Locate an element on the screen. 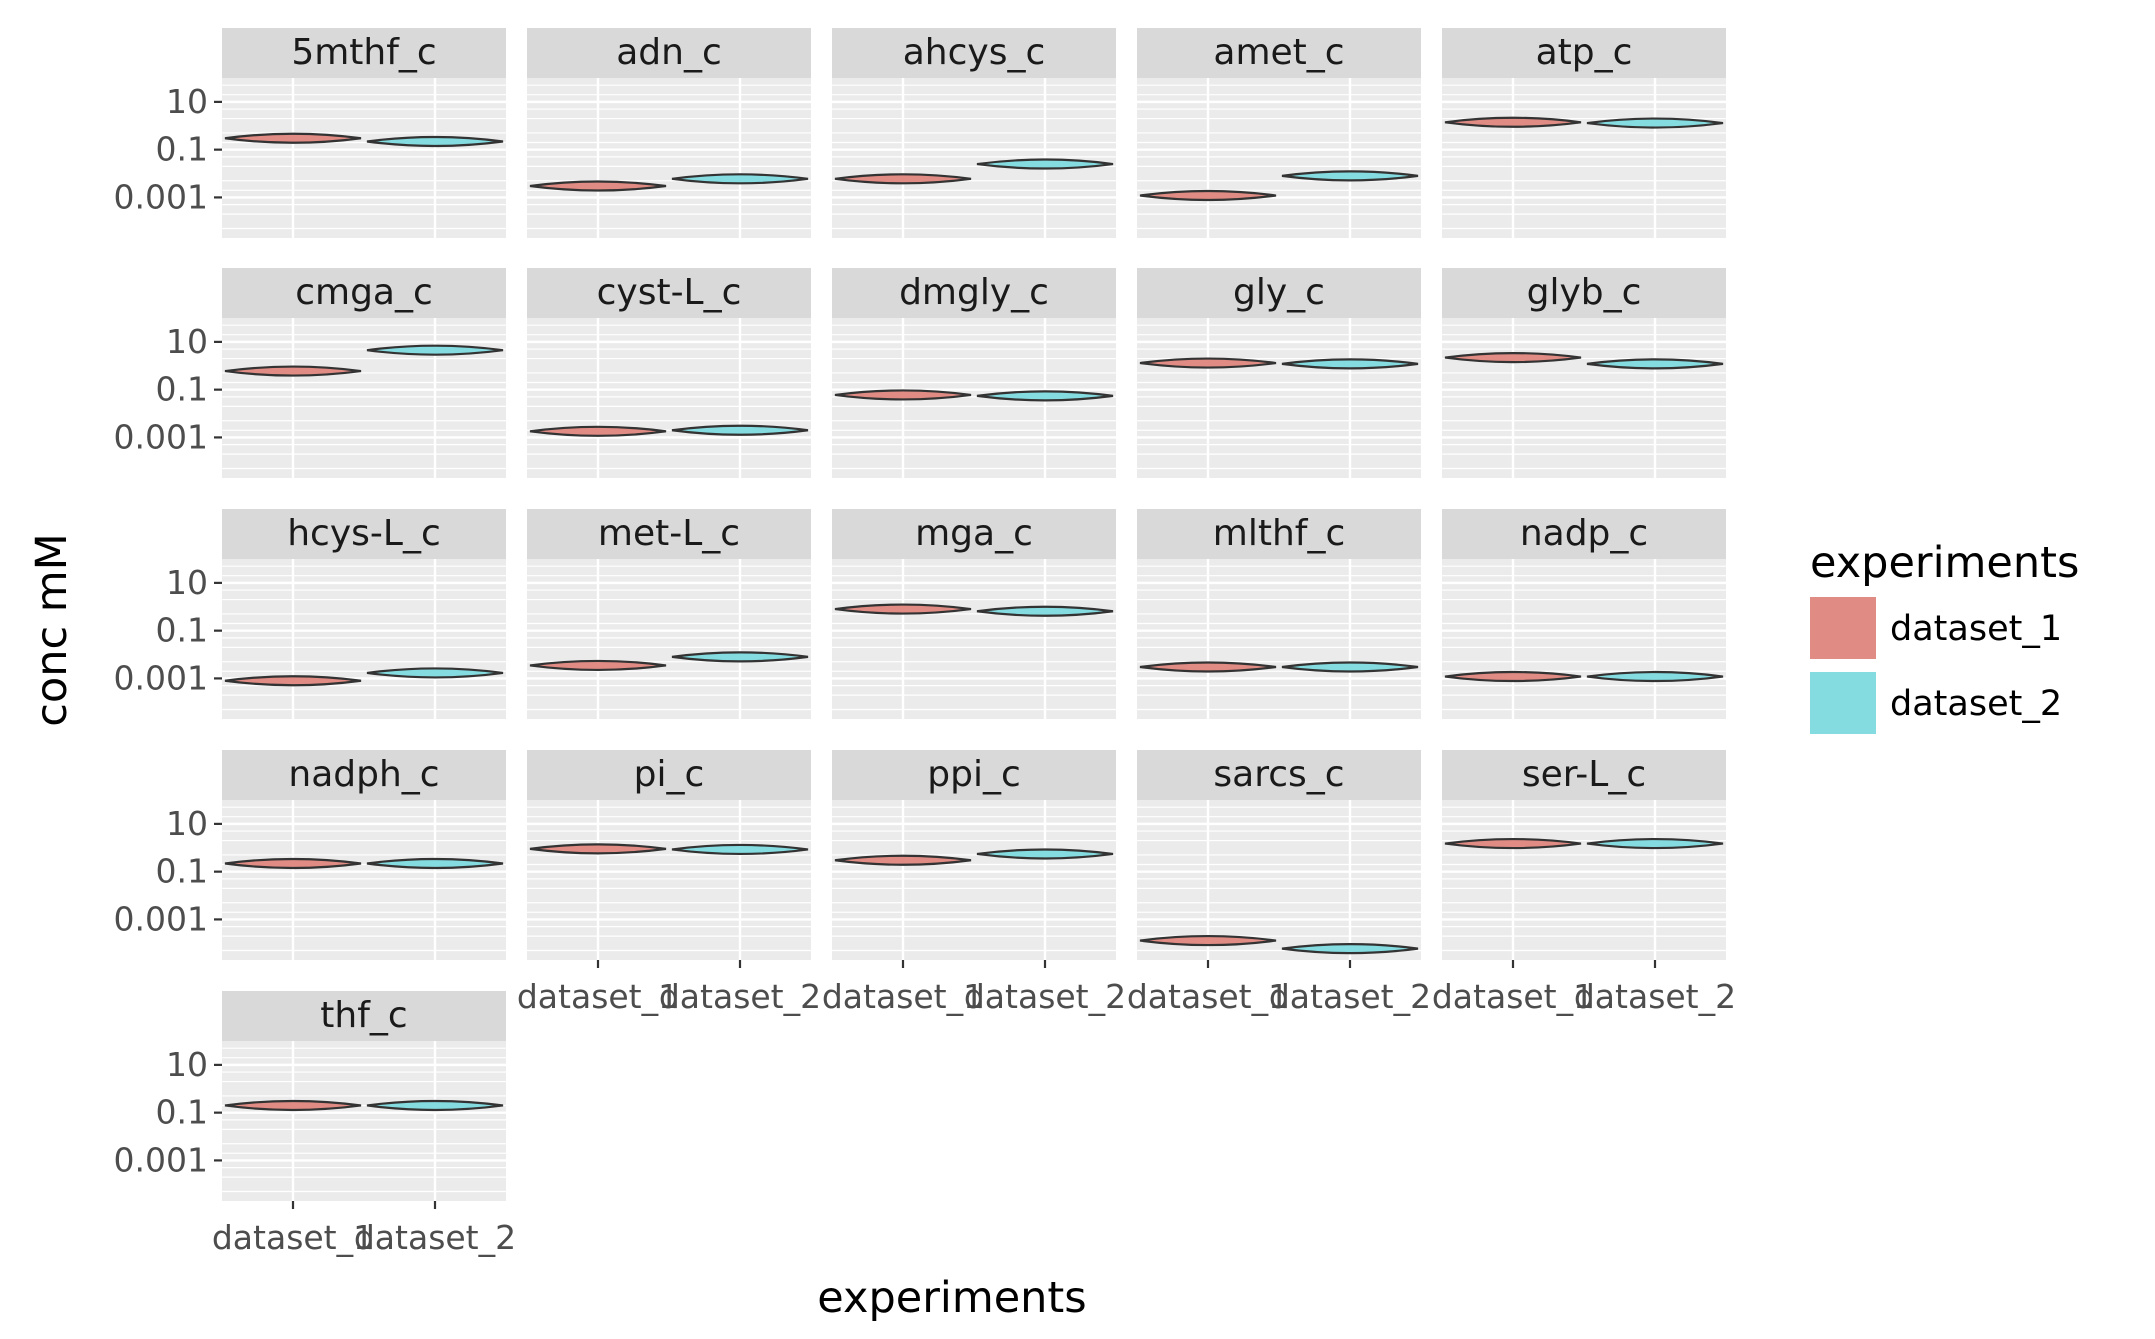 This screenshot has width=2155, height=1339. facet-panel: cmga_c 10 0.1 0.001 is located at coordinates (310, 373).